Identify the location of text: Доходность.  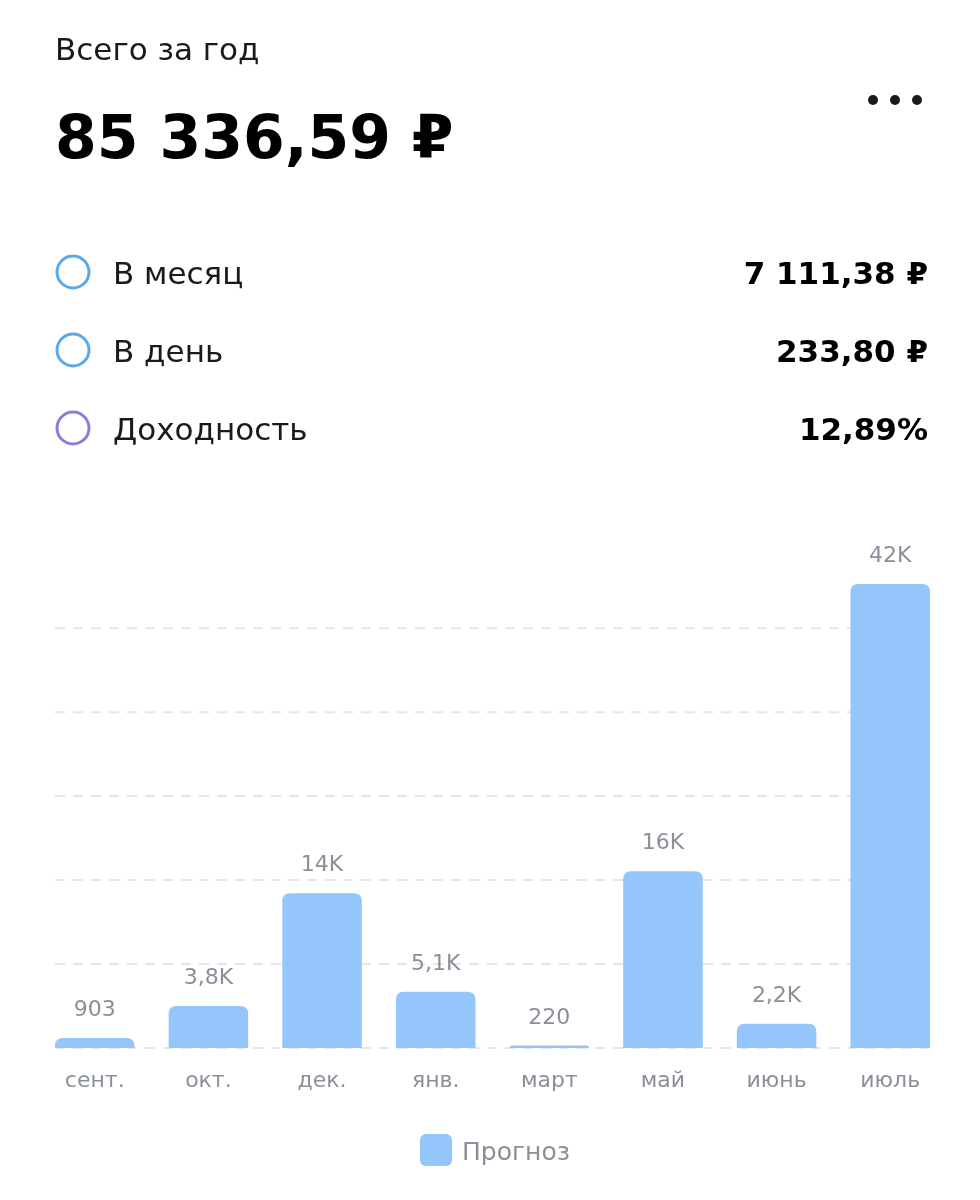
(210, 429).